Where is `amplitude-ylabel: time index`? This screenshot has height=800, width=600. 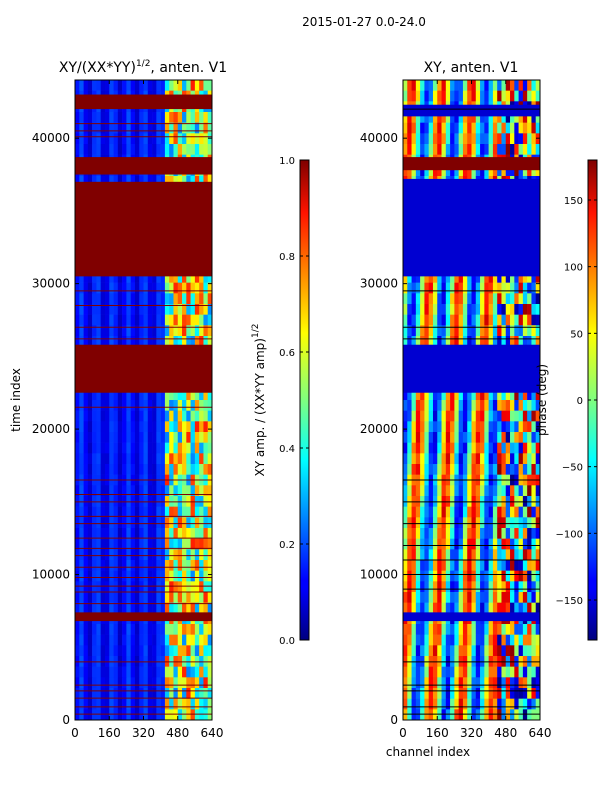 amplitude-ylabel: time index is located at coordinates (16, 400).